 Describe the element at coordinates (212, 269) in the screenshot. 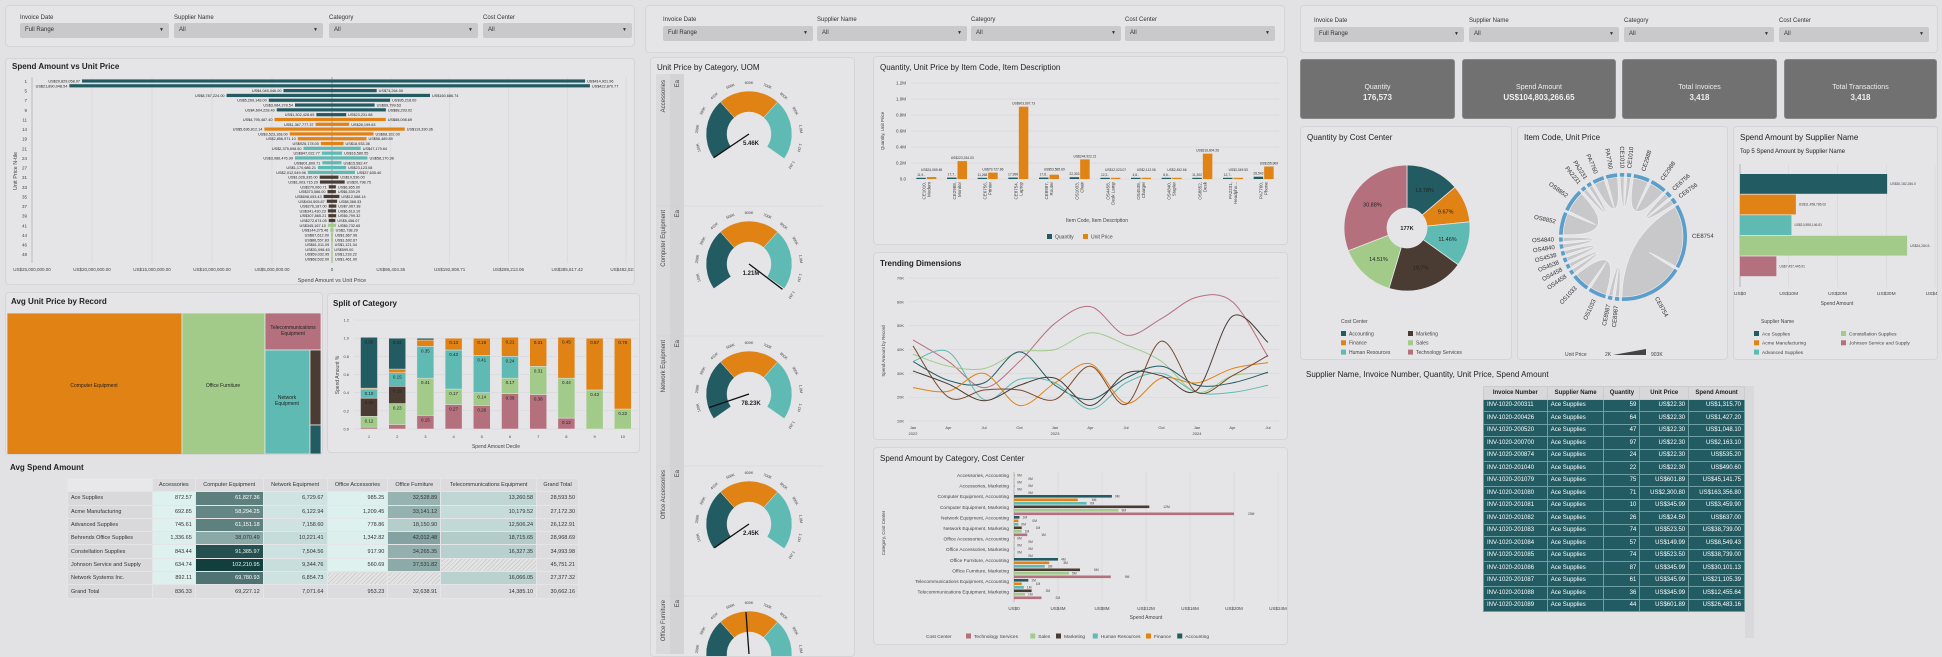

I see `x-tick-label: US$10,000,000.00` at that location.